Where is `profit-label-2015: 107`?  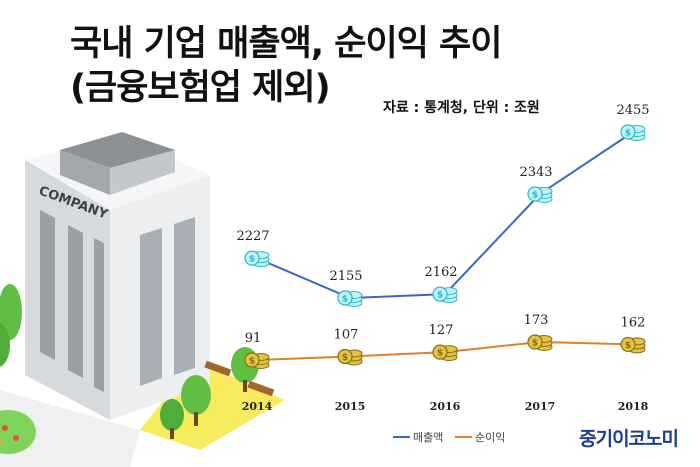
profit-label-2015: 107 is located at coordinates (346, 334).